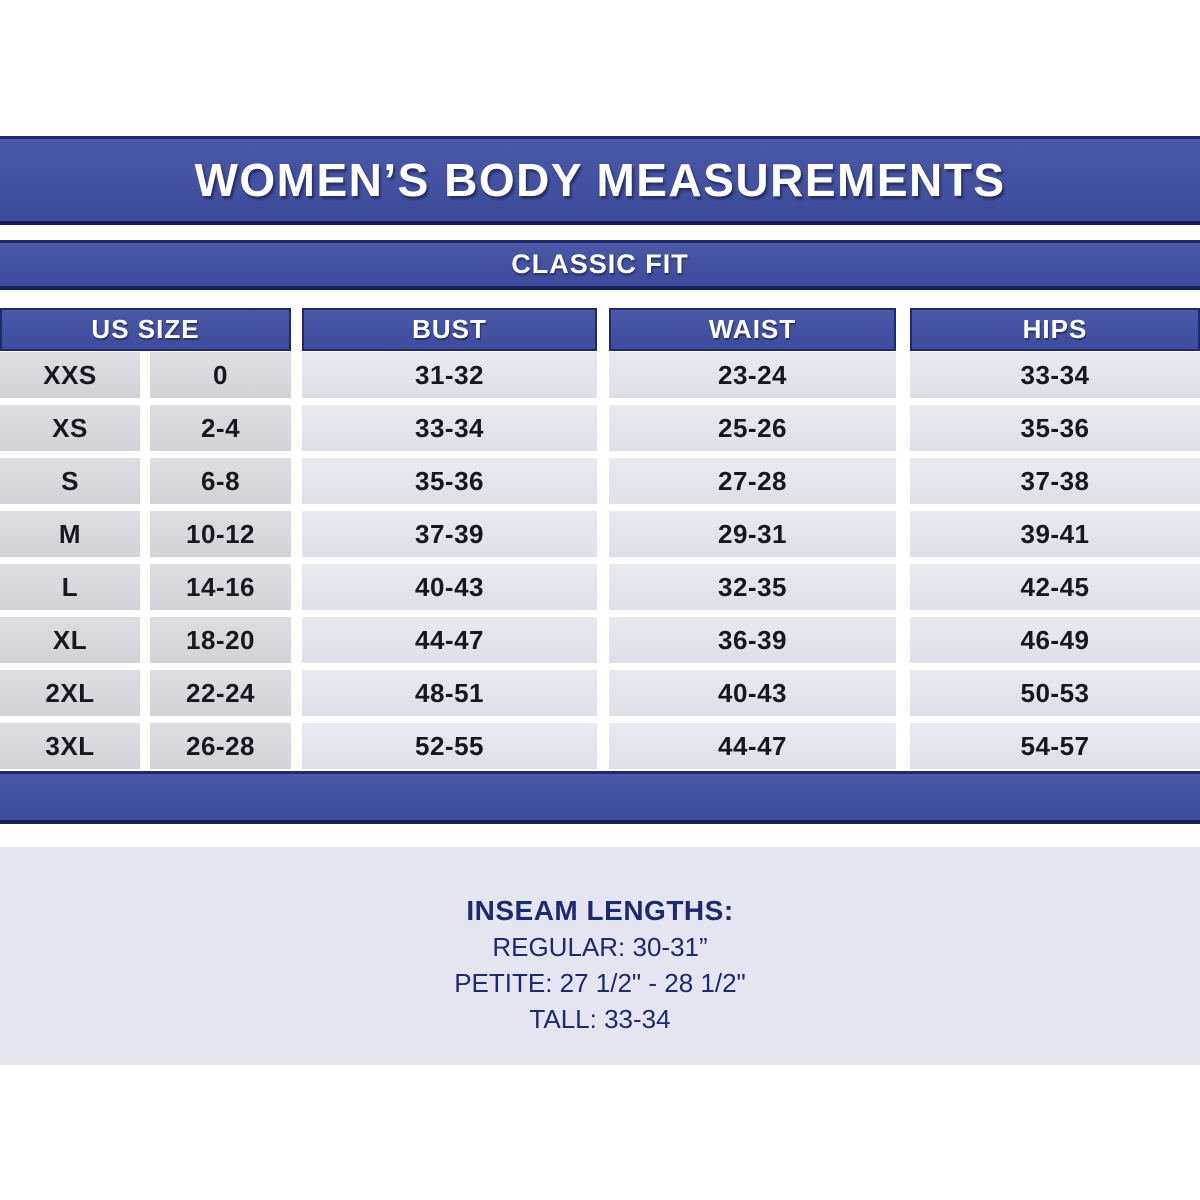  I want to click on cell-waist: 27-28, so click(752, 481).